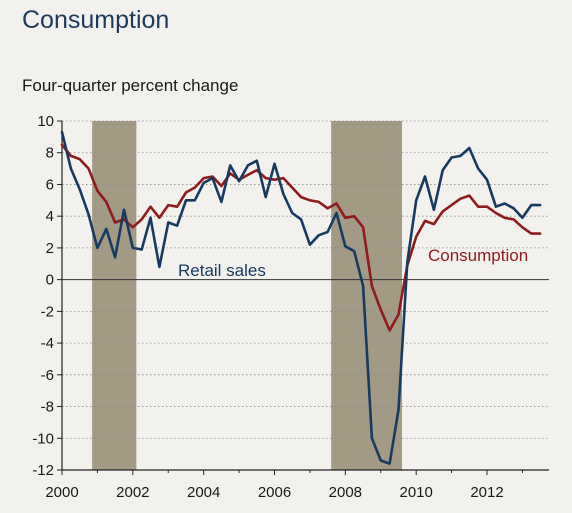 Image resolution: width=572 pixels, height=513 pixels. What do you see at coordinates (345, 492) in the screenshot?
I see `x-tick-label: 2008` at bounding box center [345, 492].